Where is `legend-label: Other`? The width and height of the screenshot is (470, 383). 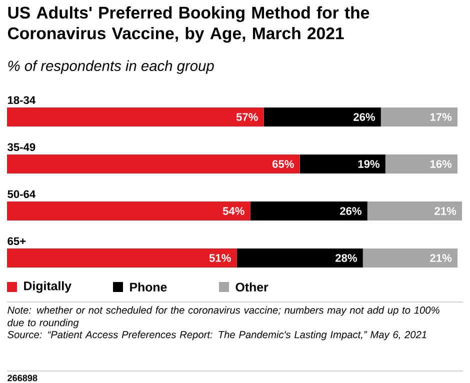 legend-label: Other is located at coordinates (252, 287).